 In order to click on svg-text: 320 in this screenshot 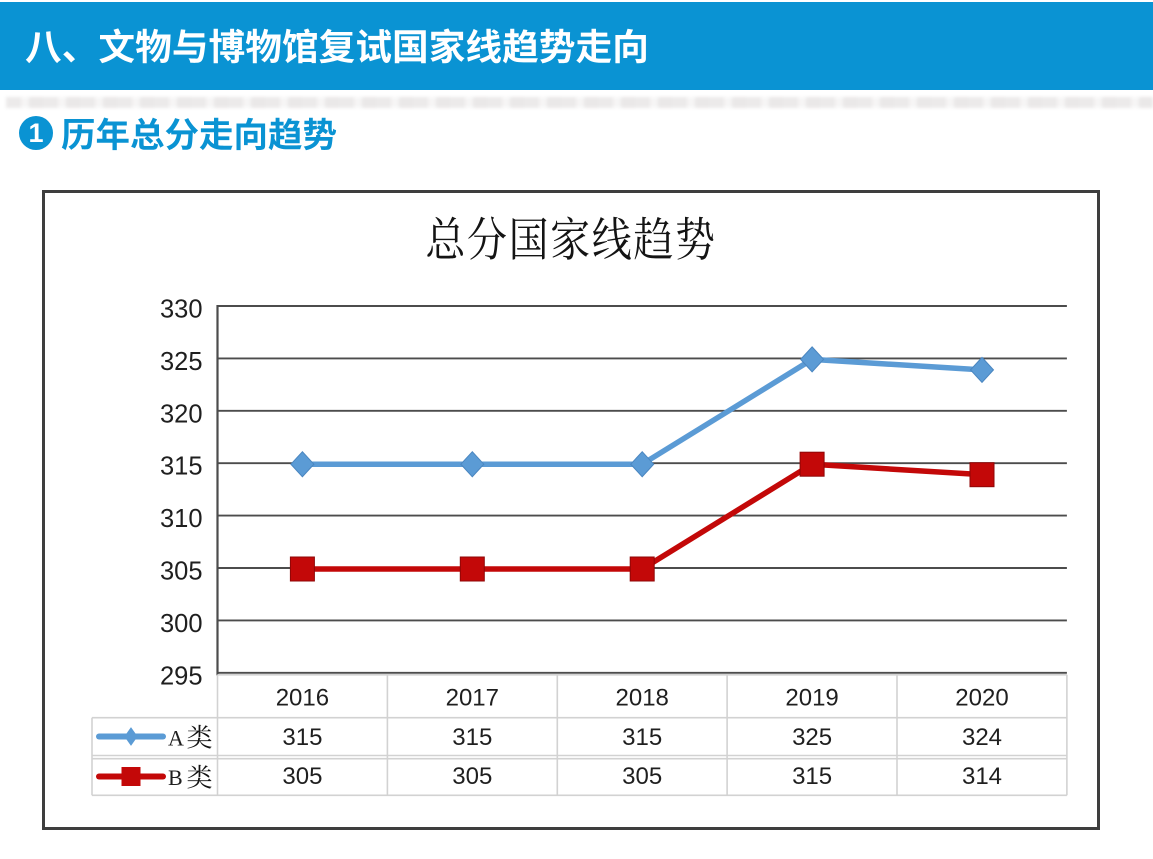, I will do `click(181, 414)`.